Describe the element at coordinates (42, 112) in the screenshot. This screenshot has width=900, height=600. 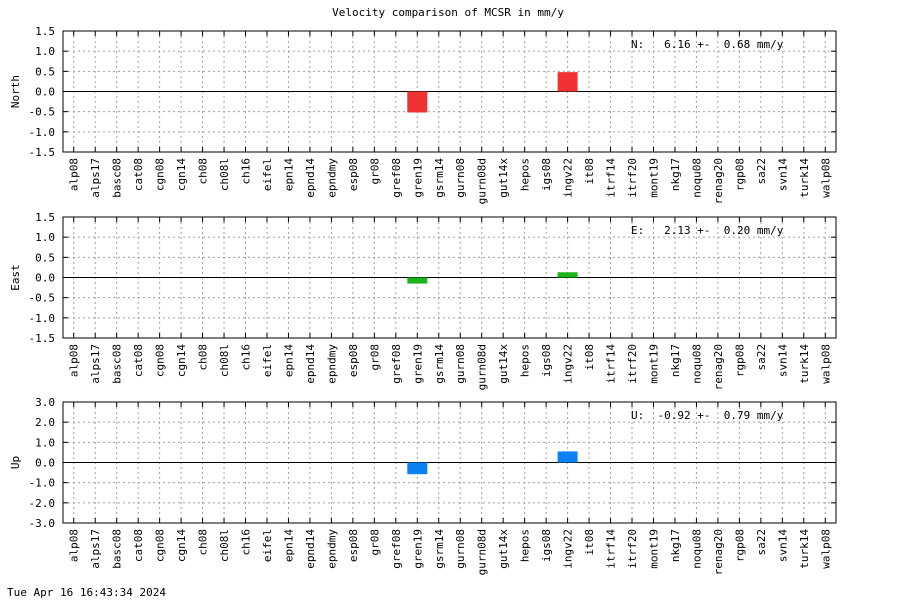
I see `y-tick-label: -0.5` at that location.